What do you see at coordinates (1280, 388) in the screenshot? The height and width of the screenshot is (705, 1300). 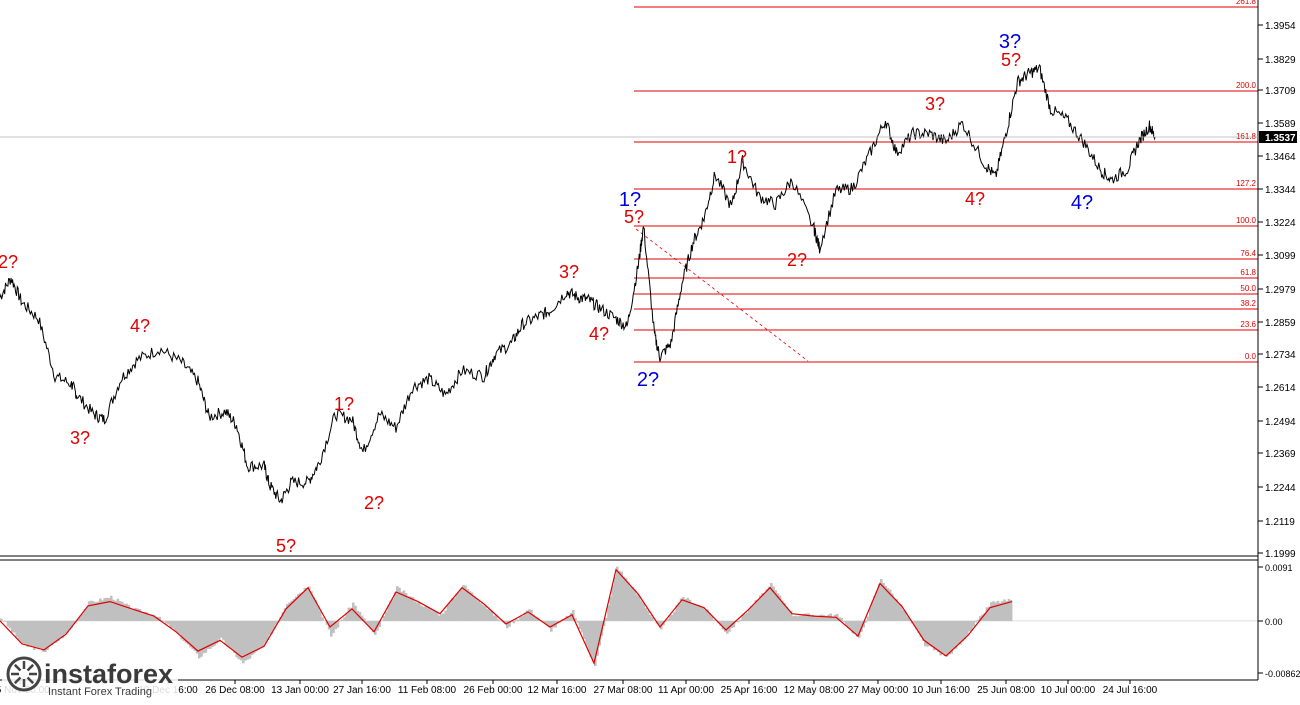 I see `y-tick-label: 1.2614` at bounding box center [1280, 388].